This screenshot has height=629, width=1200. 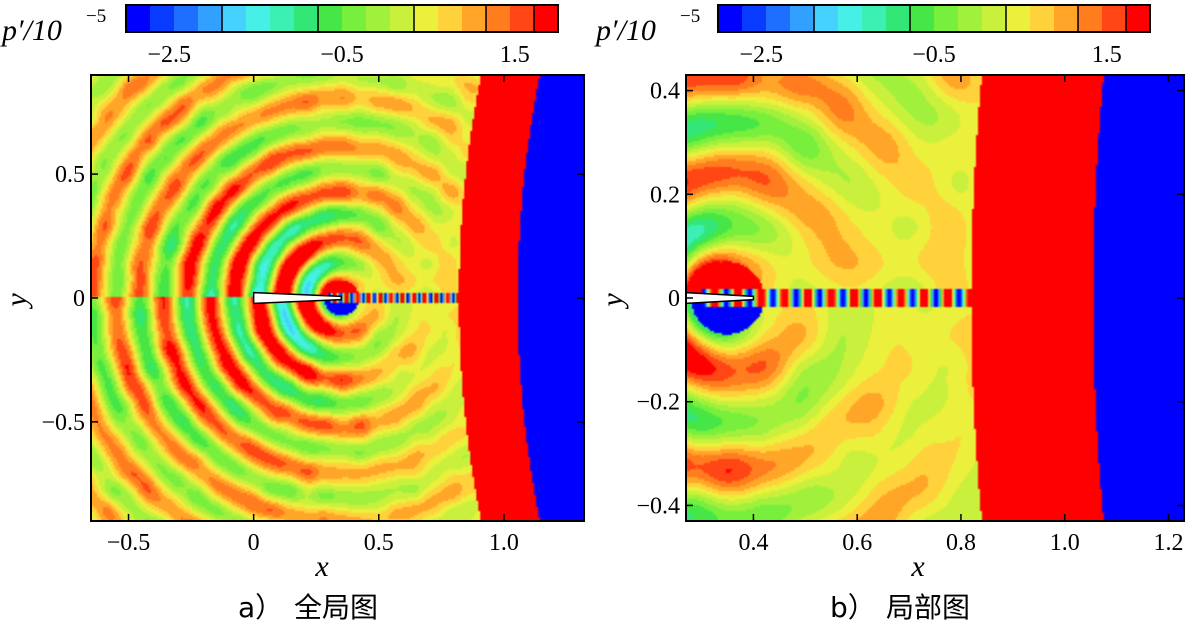 I want to click on panel-b-label: b）, so click(x=853, y=607).